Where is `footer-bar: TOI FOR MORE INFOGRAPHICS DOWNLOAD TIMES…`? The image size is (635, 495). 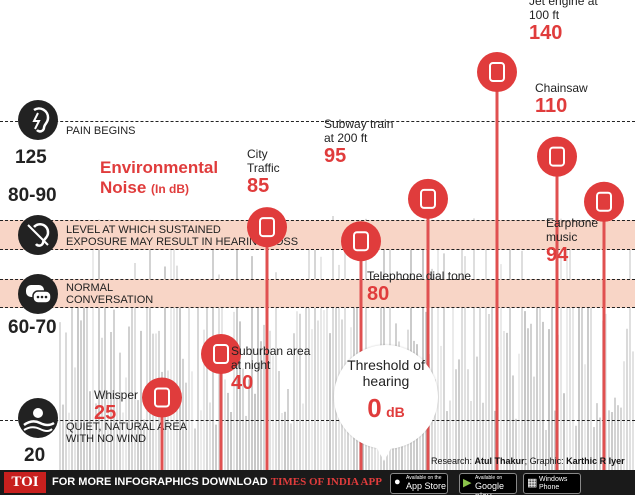
footer-bar: TOI FOR MORE INFOGRAPHICS DOWNLOAD TIMES… is located at coordinates (317, 482).